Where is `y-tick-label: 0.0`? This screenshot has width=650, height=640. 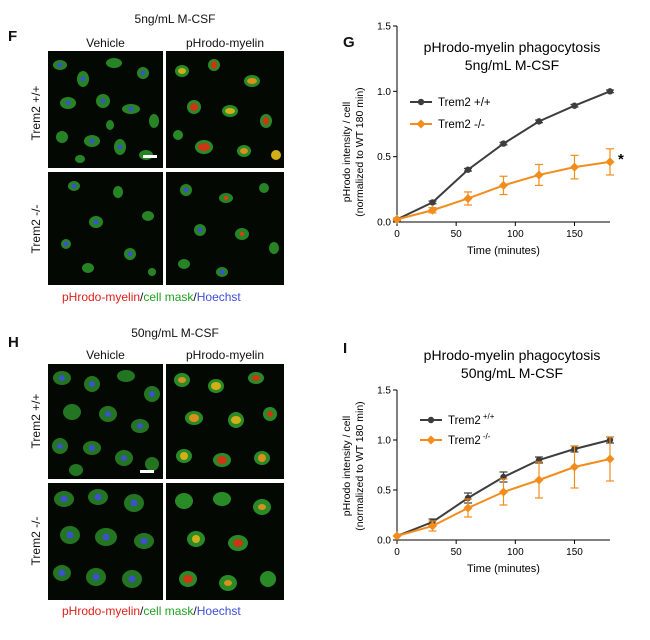 y-tick-label: 0.0 is located at coordinates (384, 223).